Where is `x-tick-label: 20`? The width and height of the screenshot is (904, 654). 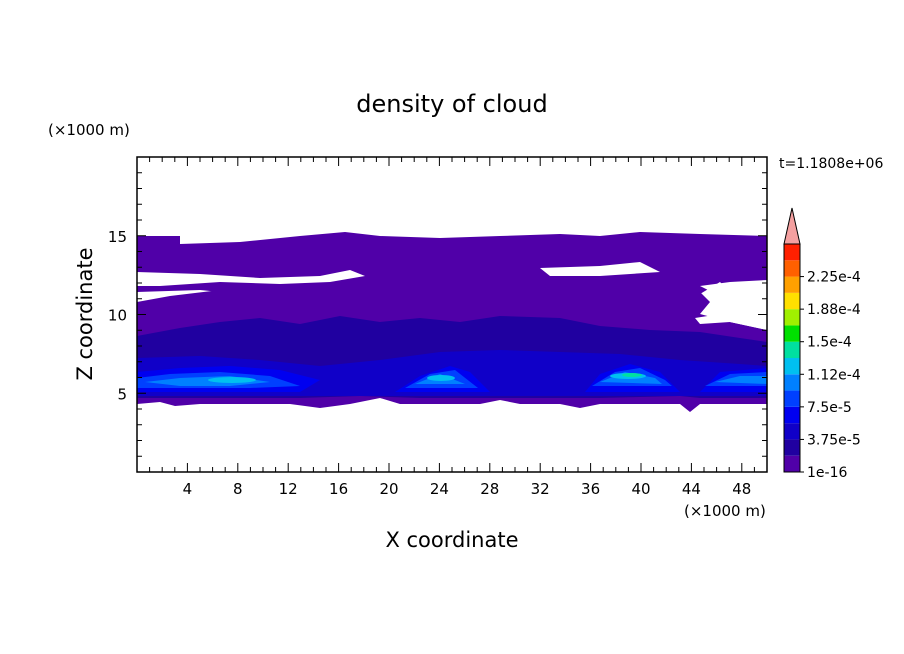
x-tick-label: 20 is located at coordinates (388, 489).